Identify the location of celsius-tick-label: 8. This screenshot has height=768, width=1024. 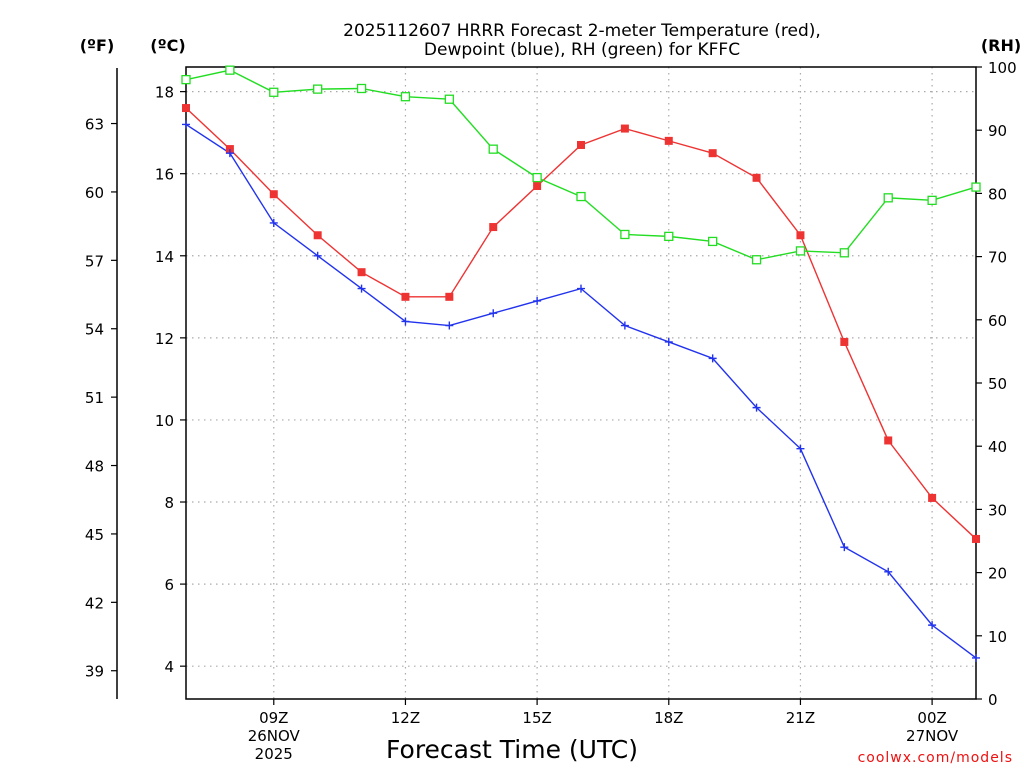
(169, 503).